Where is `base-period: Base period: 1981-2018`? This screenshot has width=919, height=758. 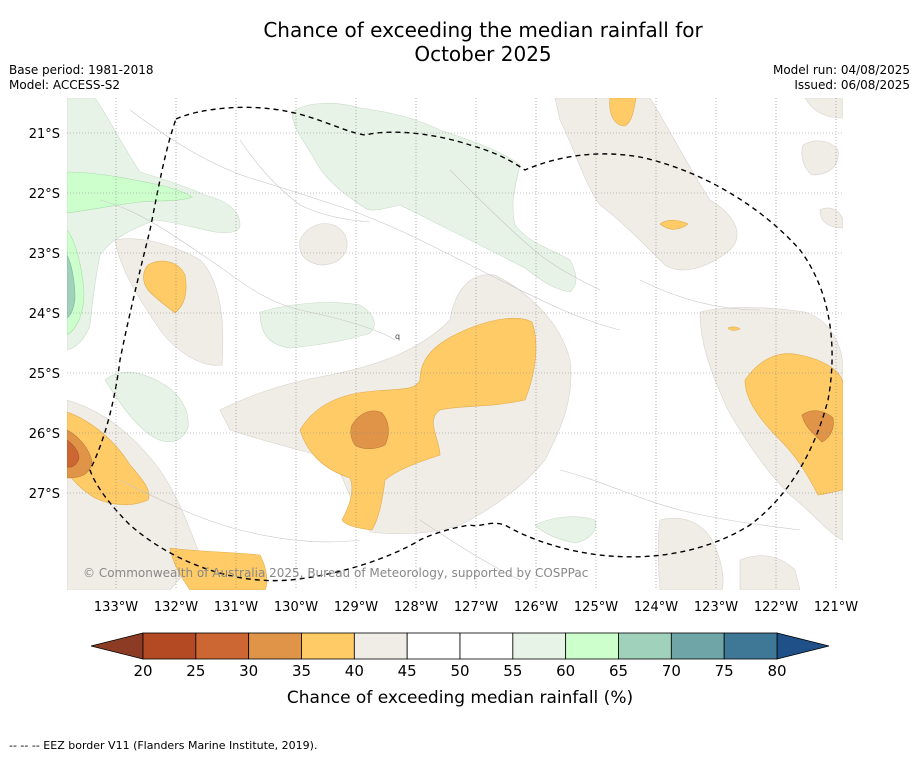
base-period: Base period: 1981-2018 is located at coordinates (81, 70).